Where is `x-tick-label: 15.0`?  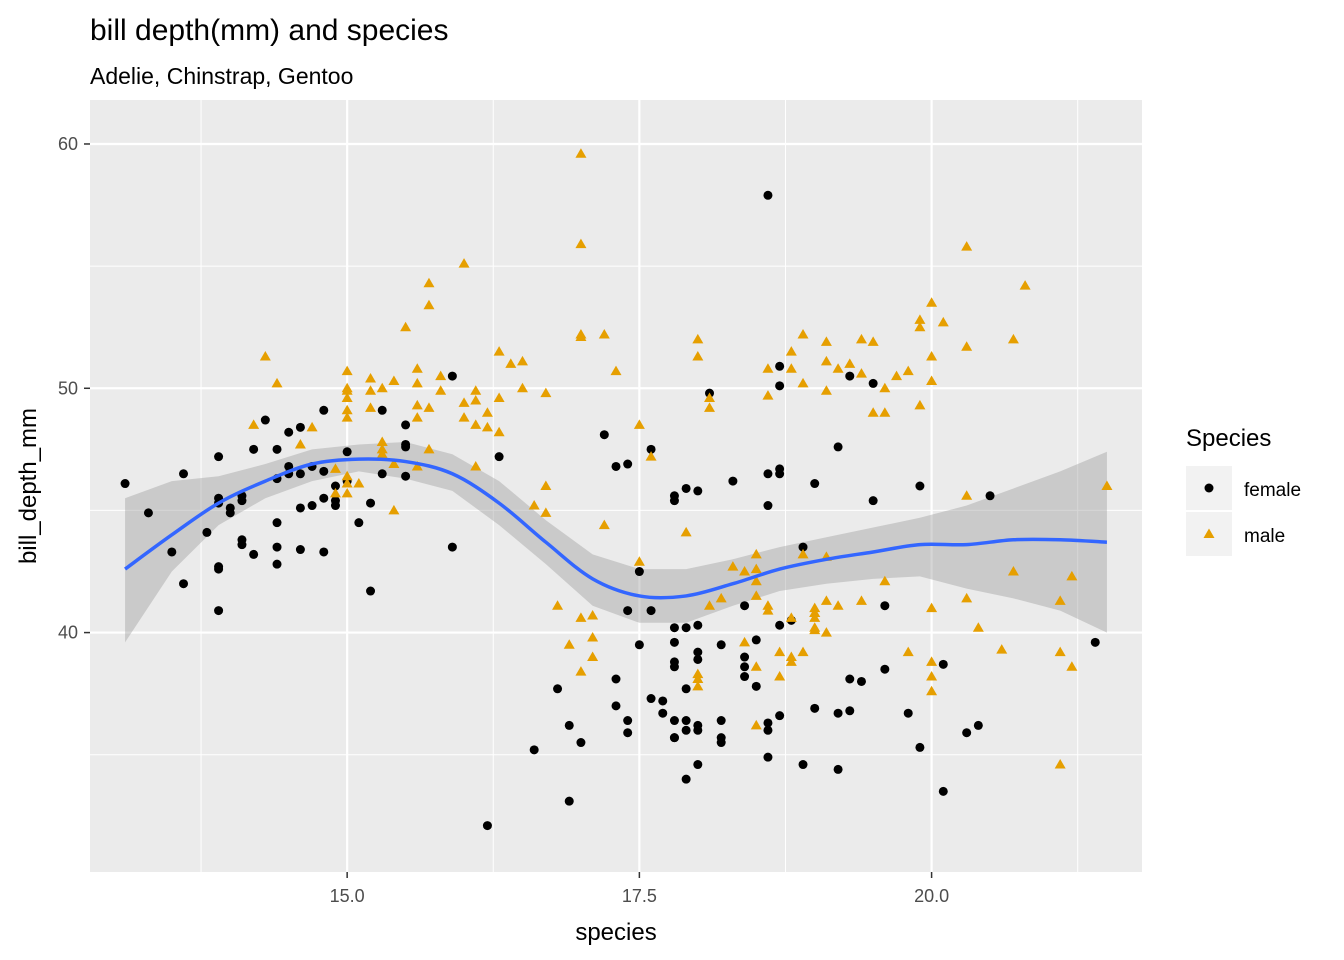 x-tick-label: 15.0 is located at coordinates (347, 896).